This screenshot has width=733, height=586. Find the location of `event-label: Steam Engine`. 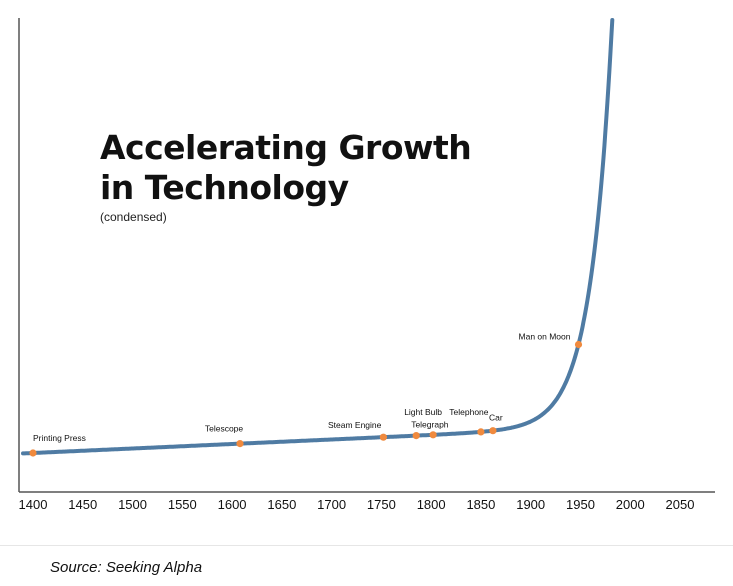

event-label: Steam Engine is located at coordinates (355, 425).